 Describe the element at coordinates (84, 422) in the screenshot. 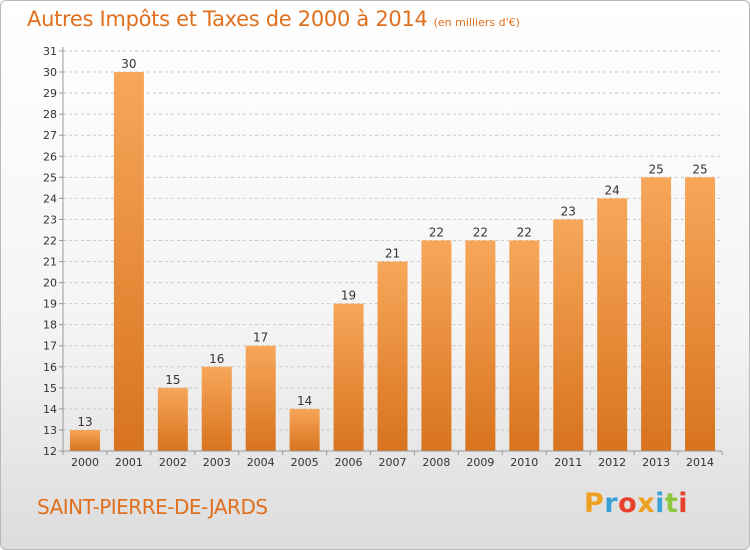

I see `data-label: 13` at that location.